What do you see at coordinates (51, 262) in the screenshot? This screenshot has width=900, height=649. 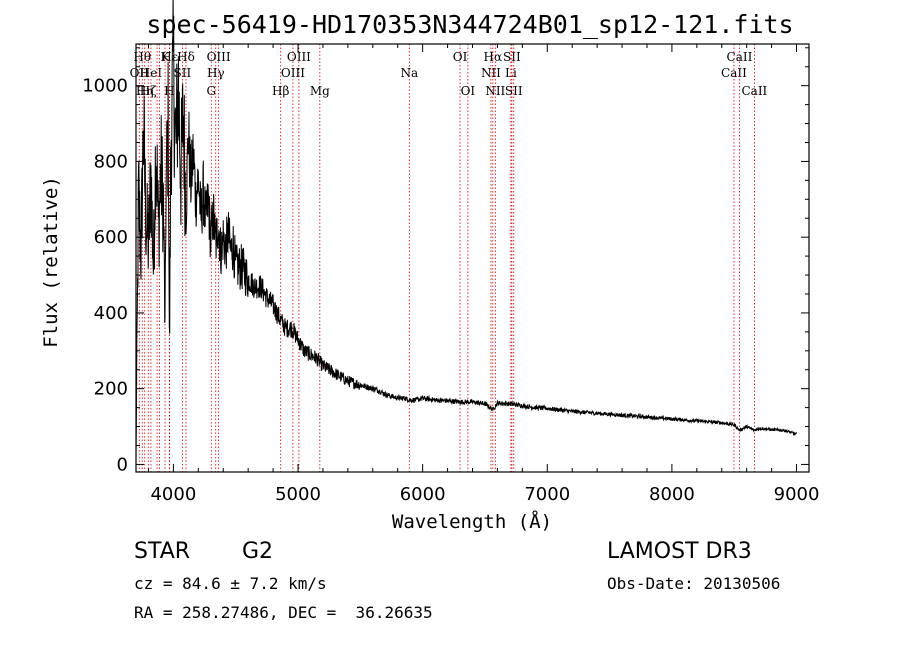 I see `y-axis-label: Flux (relative)` at bounding box center [51, 262].